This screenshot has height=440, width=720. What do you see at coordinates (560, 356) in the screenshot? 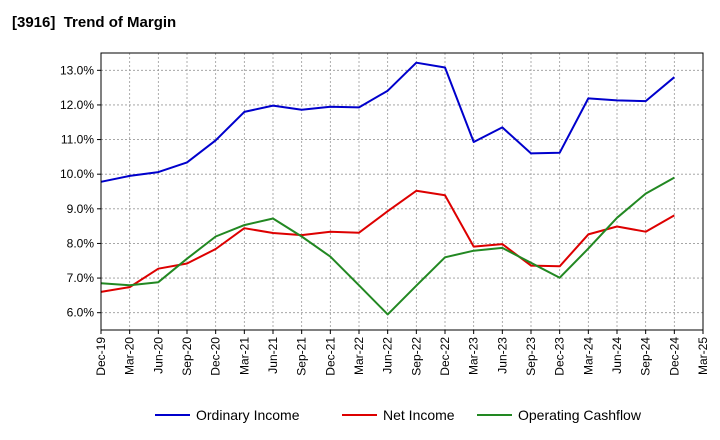
I see `x-tick-label: Dec-23` at bounding box center [560, 356].